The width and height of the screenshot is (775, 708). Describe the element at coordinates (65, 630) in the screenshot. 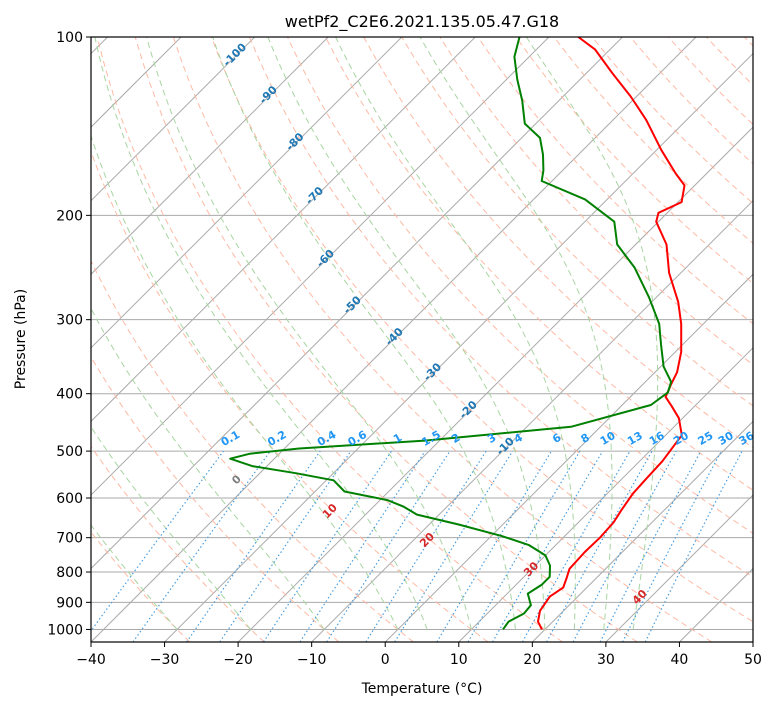

I see `y-tick-label: 1000` at that location.